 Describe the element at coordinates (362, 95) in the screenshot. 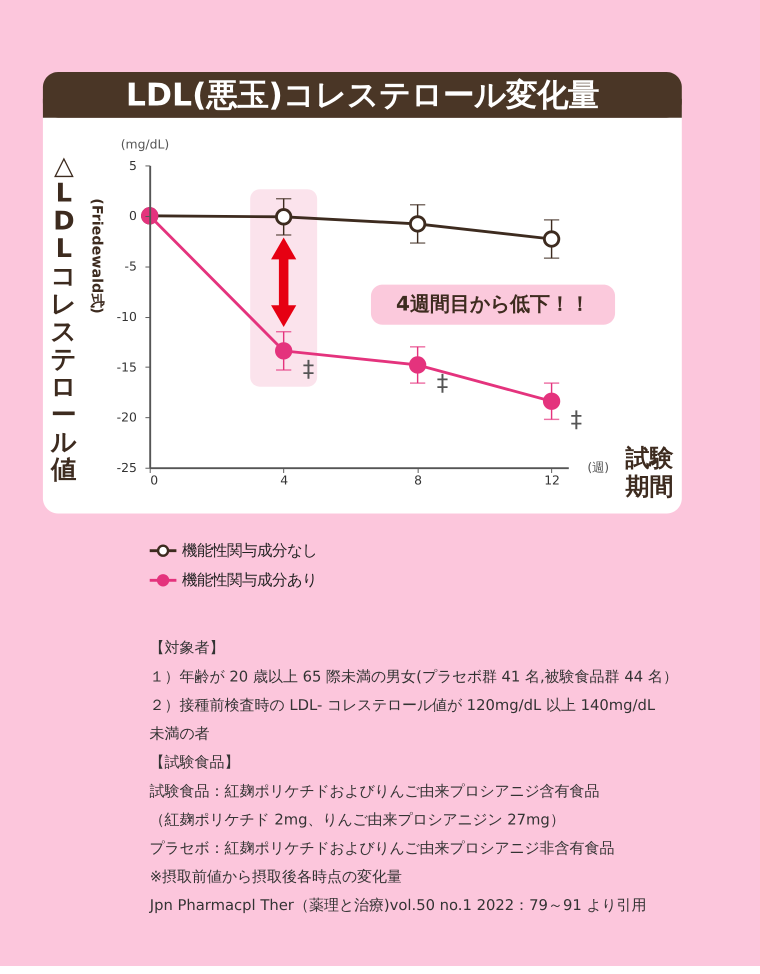

I see `chart-title: LDL(悪玉)コレステロール変化量` at that location.